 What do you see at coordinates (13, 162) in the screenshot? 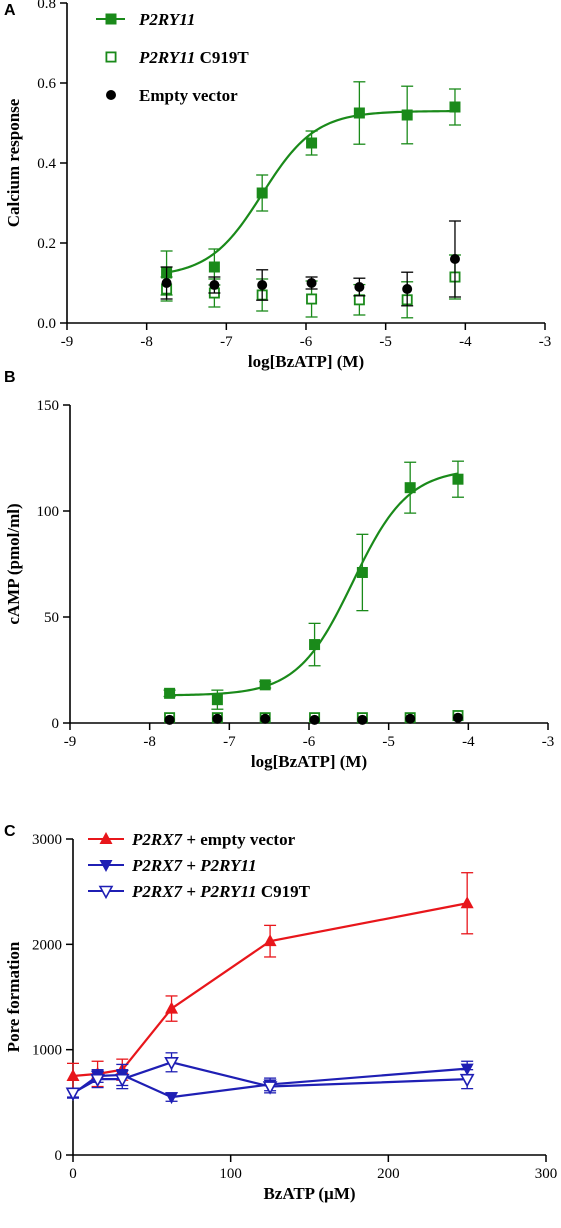
I see `y-axis-title: Calcium response` at bounding box center [13, 162].